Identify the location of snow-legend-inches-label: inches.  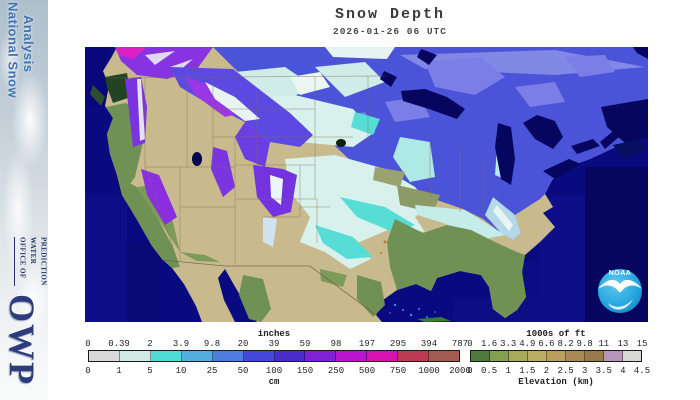
(274, 334).